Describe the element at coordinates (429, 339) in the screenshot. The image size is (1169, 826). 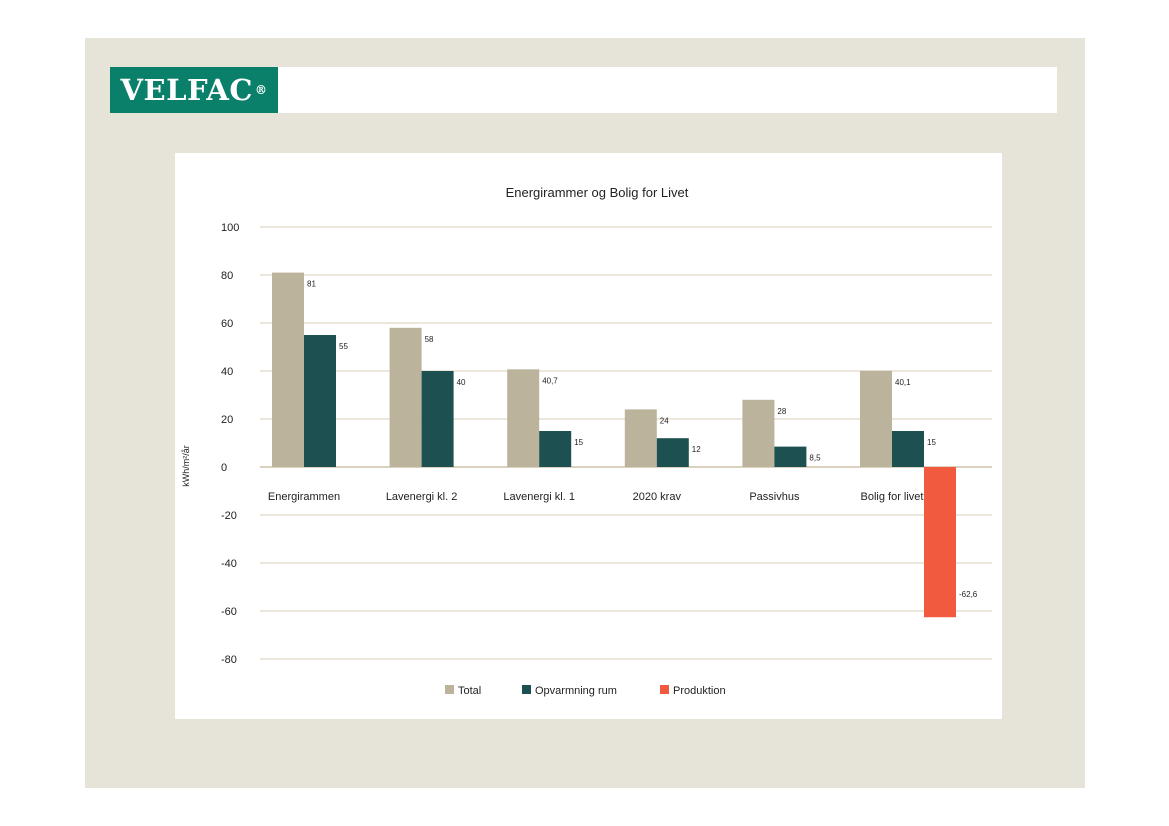
I see `data-label: 58` at that location.